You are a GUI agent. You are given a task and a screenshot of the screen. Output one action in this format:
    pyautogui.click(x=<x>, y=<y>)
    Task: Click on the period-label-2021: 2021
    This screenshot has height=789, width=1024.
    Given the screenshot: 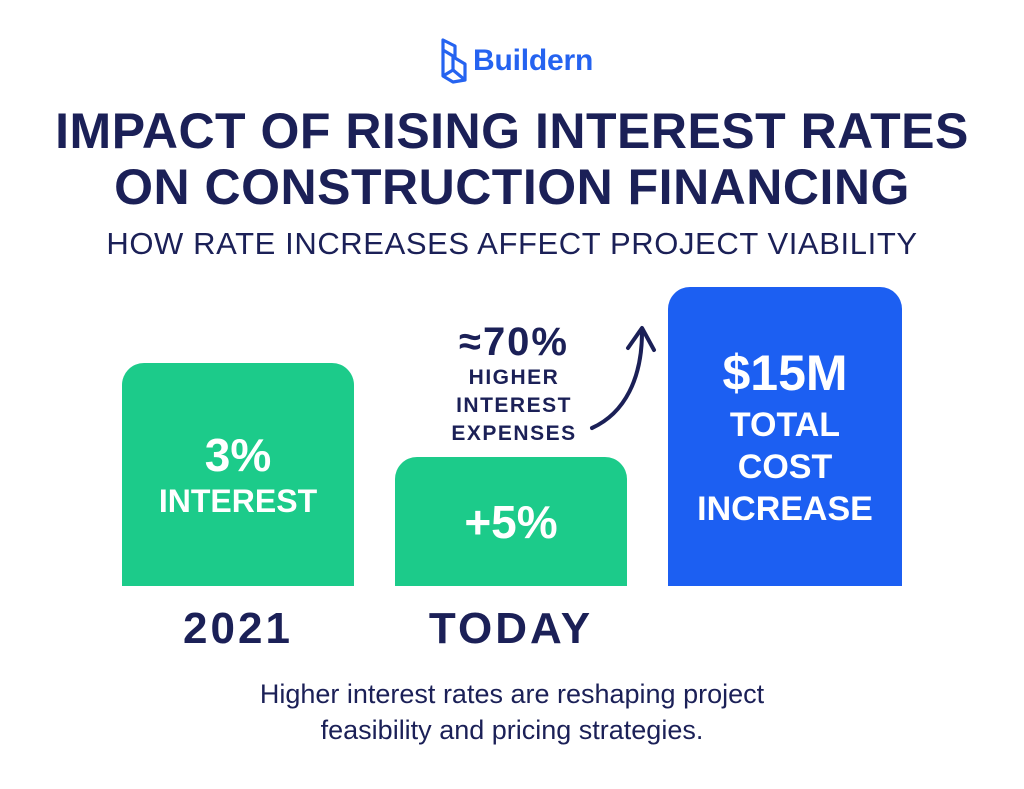 What is the action you would take?
    pyautogui.click(x=238, y=628)
    